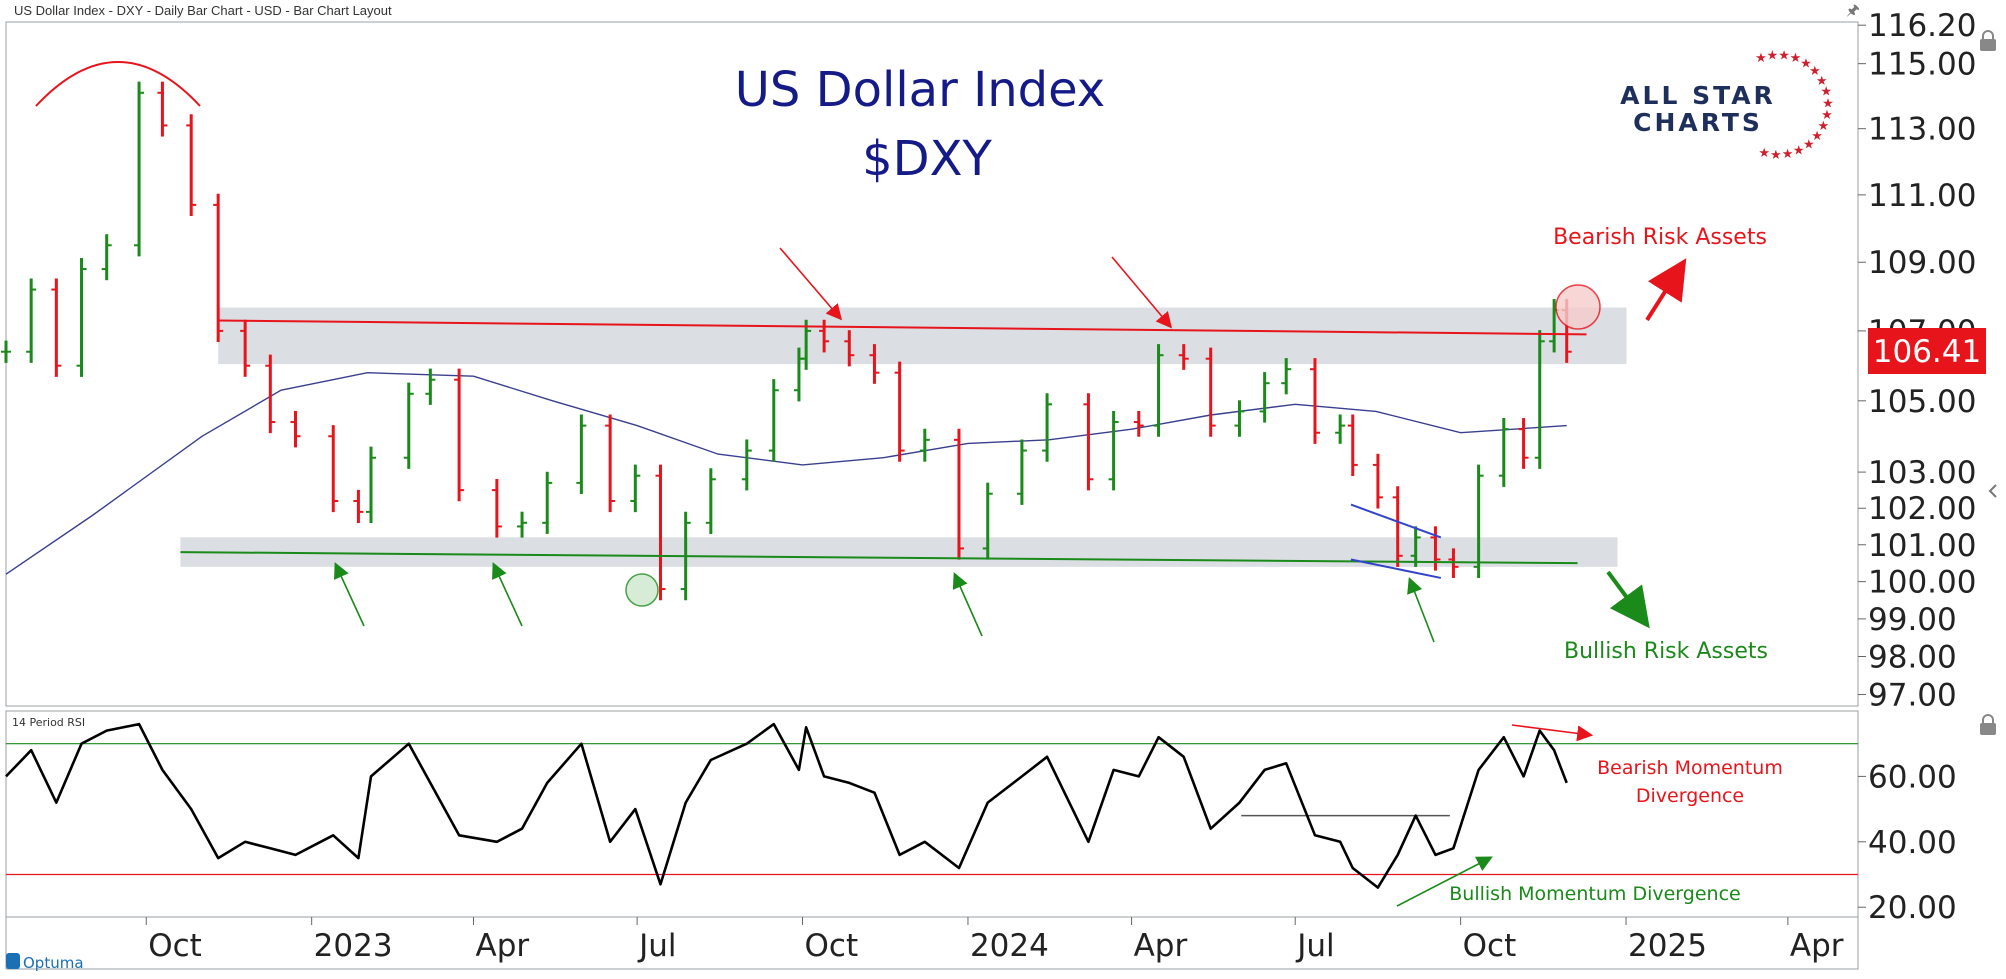 The image size is (2006, 979). I want to click on current-price-badge, so click(1927, 351).